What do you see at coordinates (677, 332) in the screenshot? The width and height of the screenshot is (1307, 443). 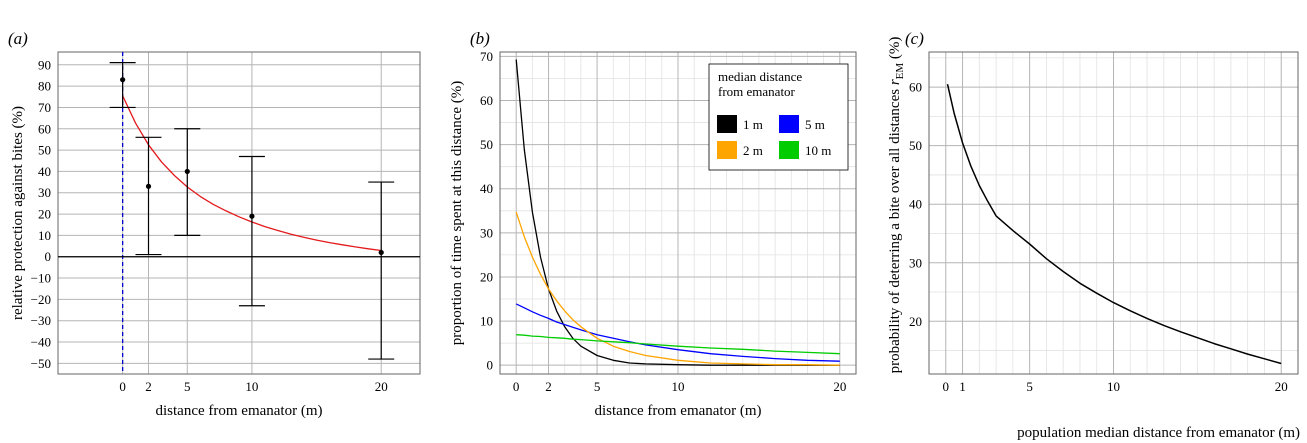 I see `series-line-5m` at bounding box center [677, 332].